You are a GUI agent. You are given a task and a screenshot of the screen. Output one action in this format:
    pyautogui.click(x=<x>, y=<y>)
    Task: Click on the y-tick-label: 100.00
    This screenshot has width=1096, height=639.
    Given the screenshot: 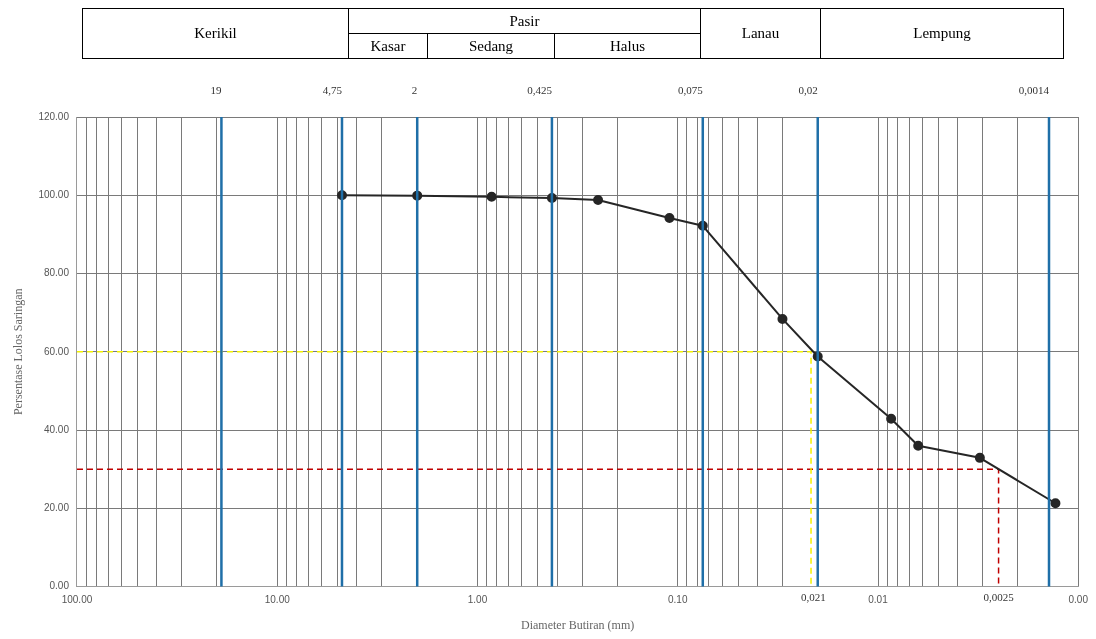 What is the action you would take?
    pyautogui.click(x=54, y=195)
    